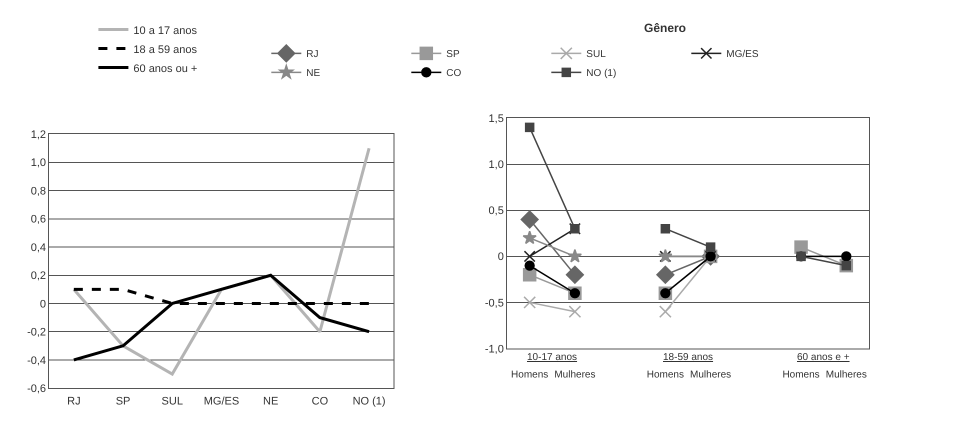 Image resolution: width=976 pixels, height=432 pixels. What do you see at coordinates (552, 357) in the screenshot?
I see `text: 10-17 anos` at bounding box center [552, 357].